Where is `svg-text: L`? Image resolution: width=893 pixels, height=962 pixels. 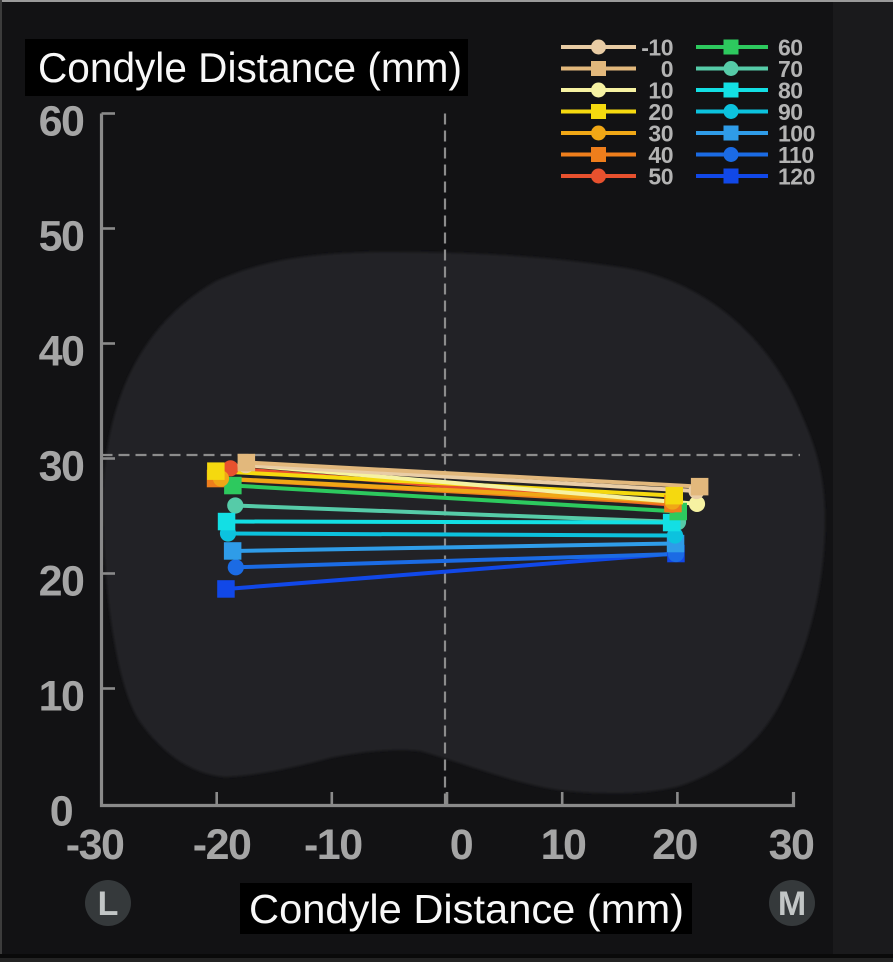 svg-text: L is located at coordinates (108, 904).